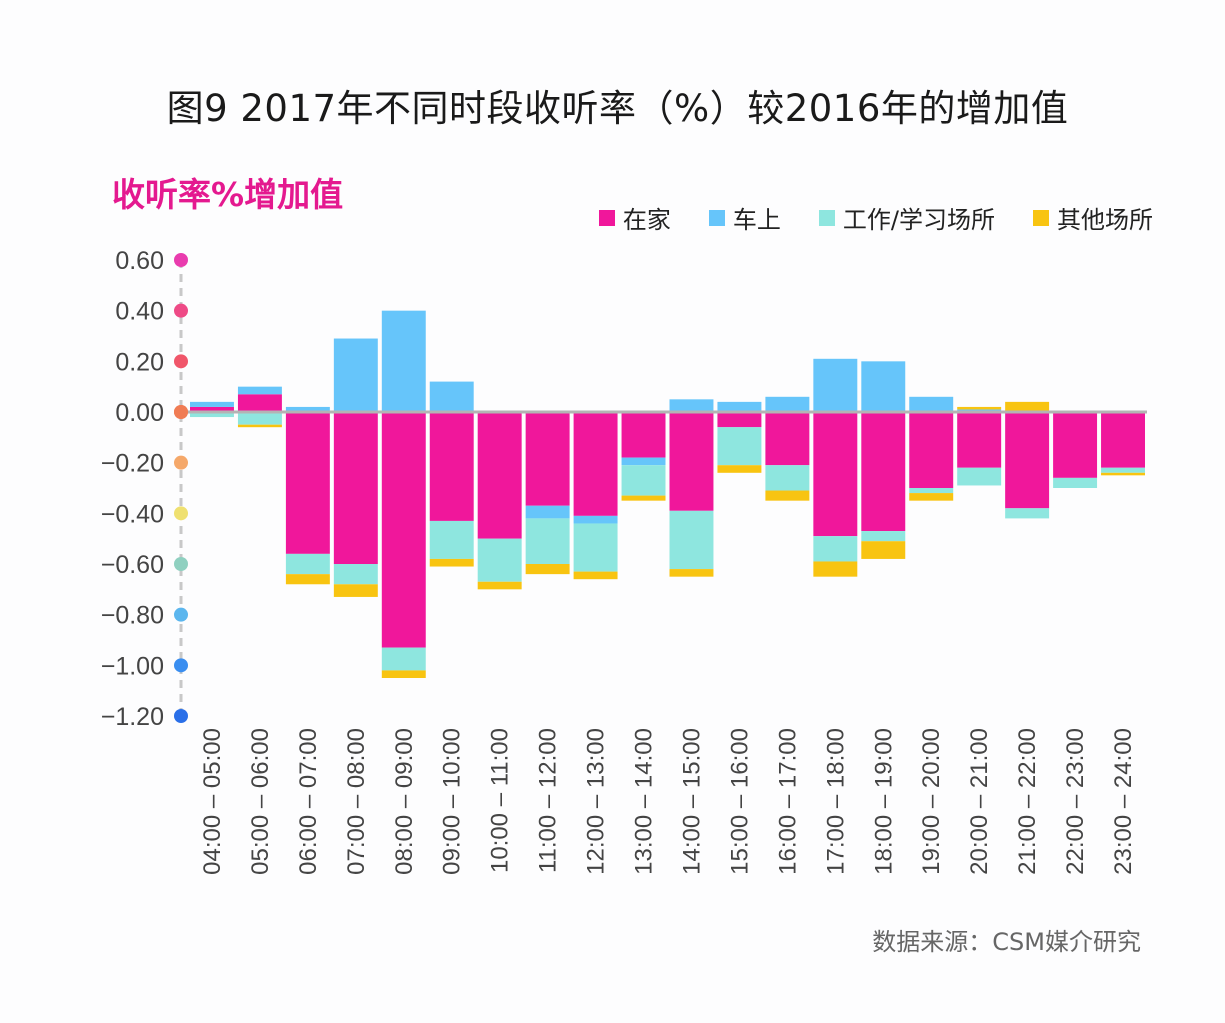  I want to click on y-tick-label: −0.80, so click(132, 616).